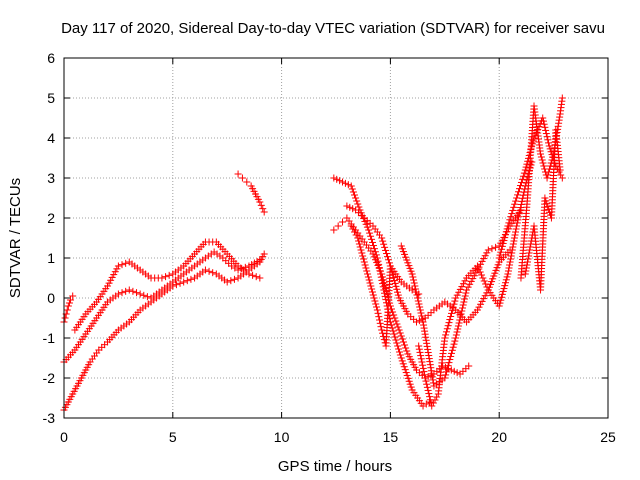 The height and width of the screenshot is (480, 640). What do you see at coordinates (499, 437) in the screenshot?
I see `x-tick-label: 20` at bounding box center [499, 437].